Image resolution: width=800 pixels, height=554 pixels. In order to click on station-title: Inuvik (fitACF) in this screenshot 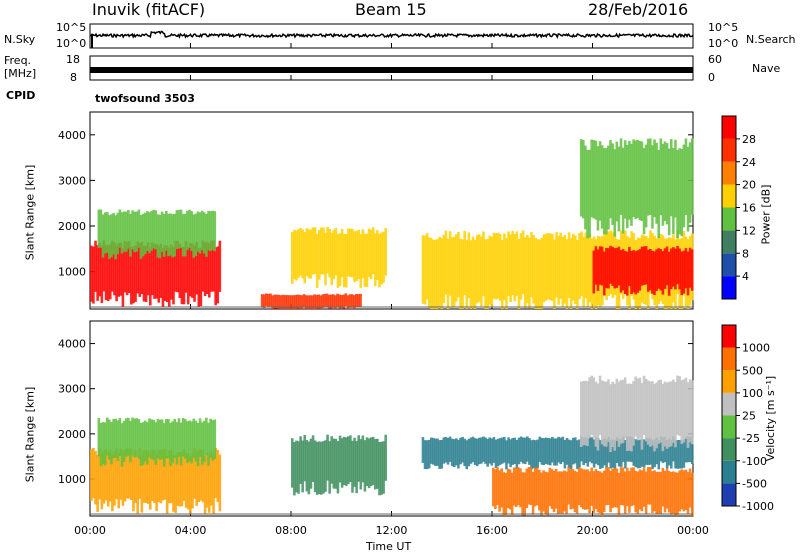, I will do `click(149, 9)`.